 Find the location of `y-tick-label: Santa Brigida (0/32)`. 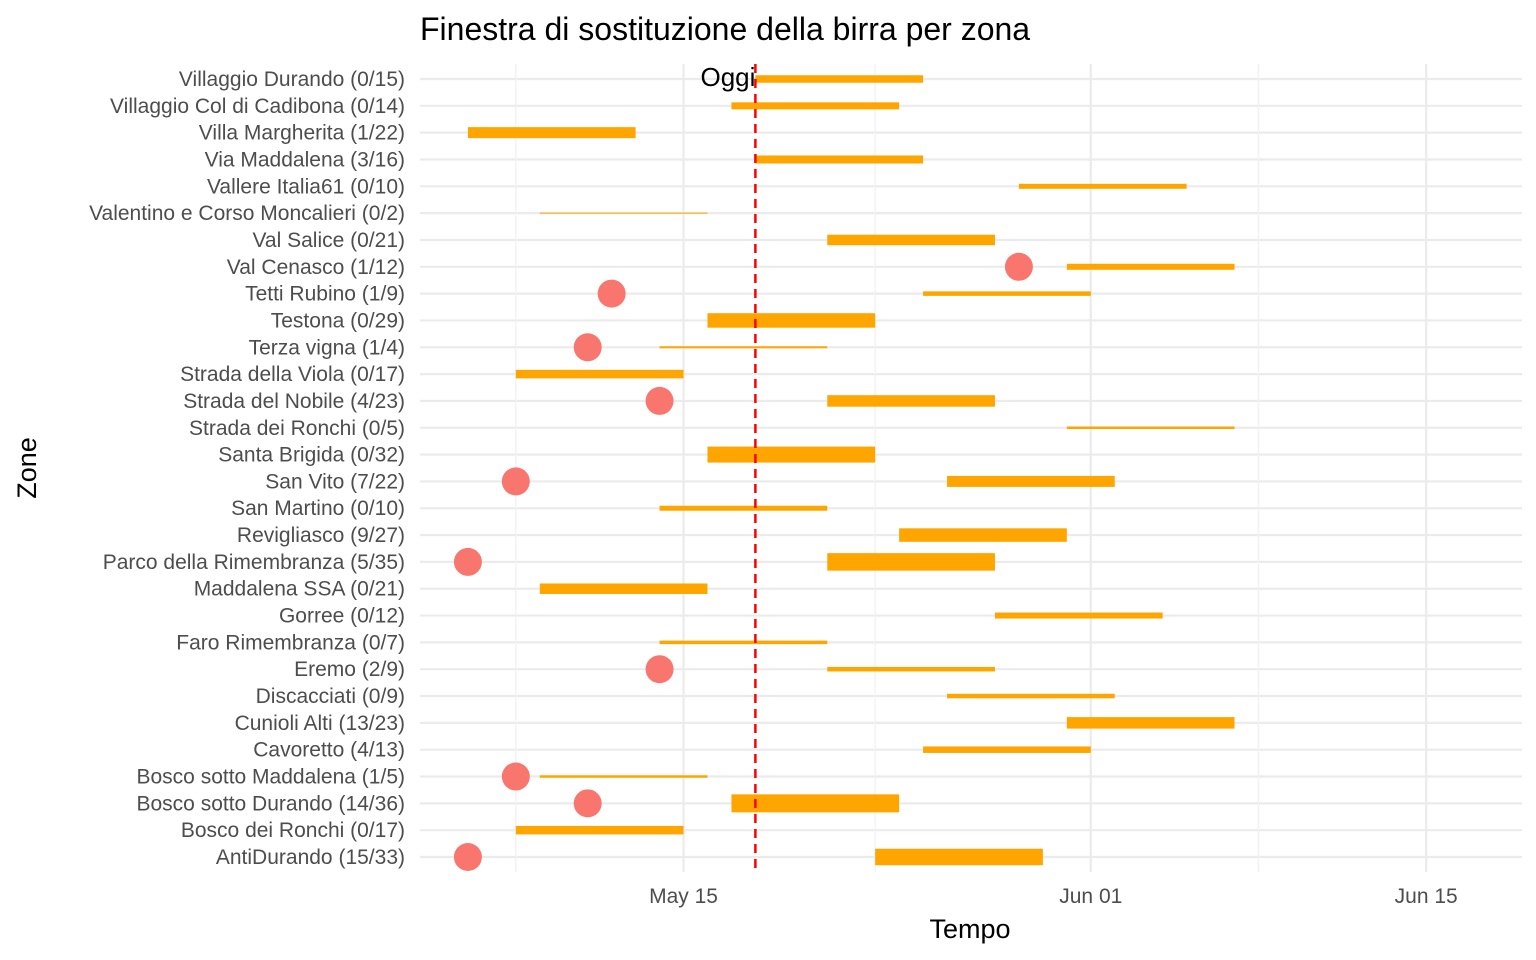

y-tick-label: Santa Brigida (0/32) is located at coordinates (311, 455).